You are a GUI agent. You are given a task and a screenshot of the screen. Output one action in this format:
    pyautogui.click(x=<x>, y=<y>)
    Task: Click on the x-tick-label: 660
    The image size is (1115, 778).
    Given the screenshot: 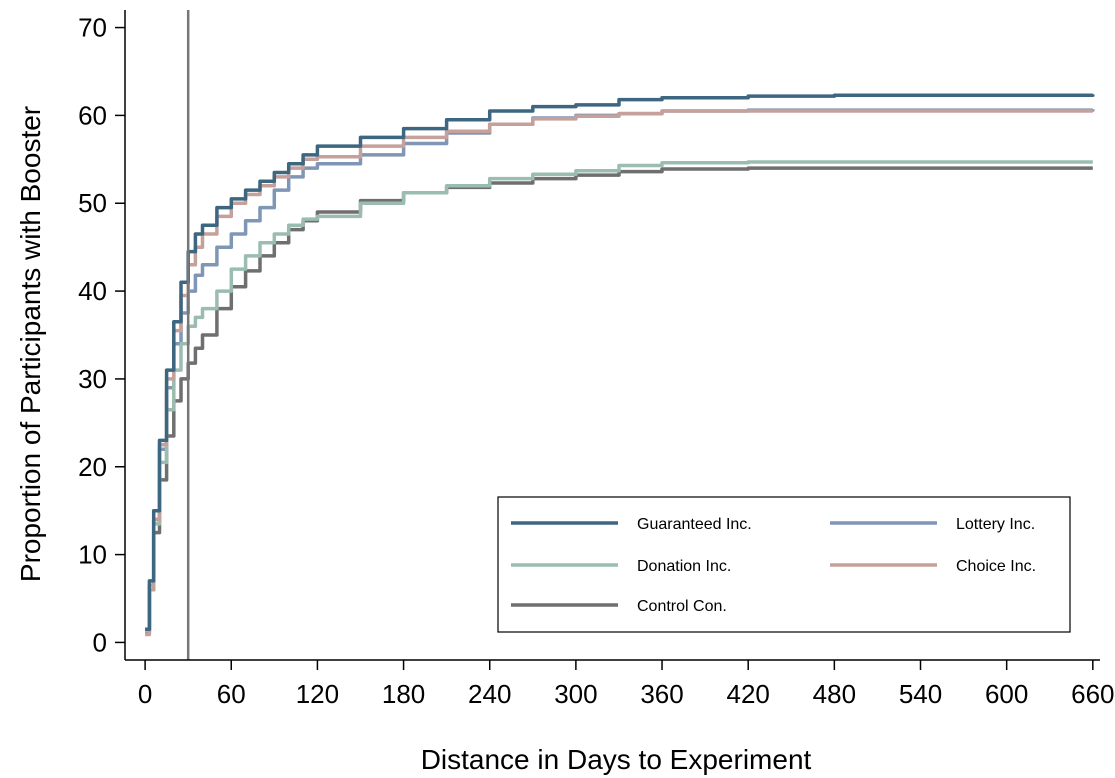 What is the action you would take?
    pyautogui.click(x=1092, y=694)
    